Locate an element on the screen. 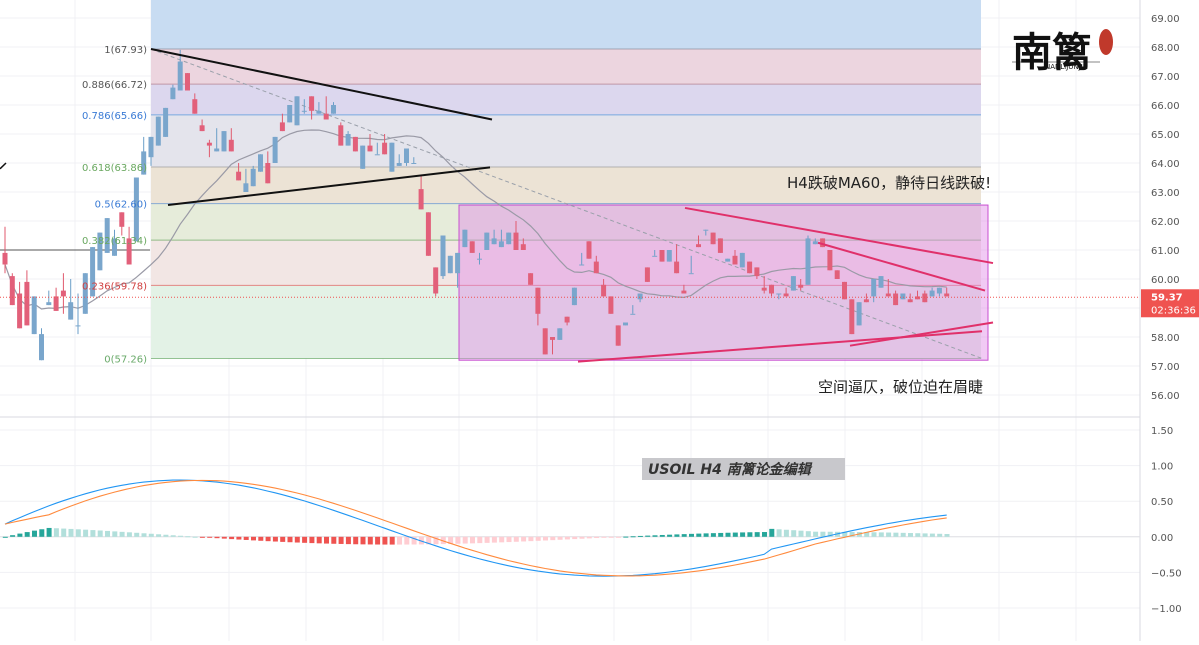 This screenshot has width=1199, height=645. macd-panel is located at coordinates (570, 528).